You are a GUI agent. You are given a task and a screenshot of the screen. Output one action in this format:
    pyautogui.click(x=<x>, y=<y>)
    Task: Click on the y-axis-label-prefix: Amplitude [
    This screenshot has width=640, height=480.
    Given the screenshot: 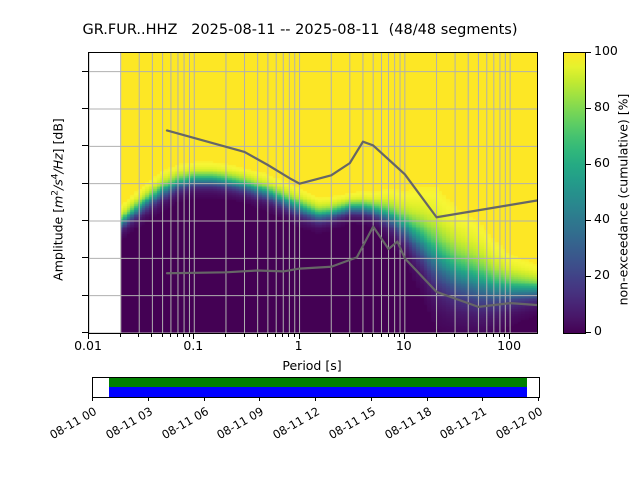 What is the action you would take?
    pyautogui.click(x=58, y=244)
    